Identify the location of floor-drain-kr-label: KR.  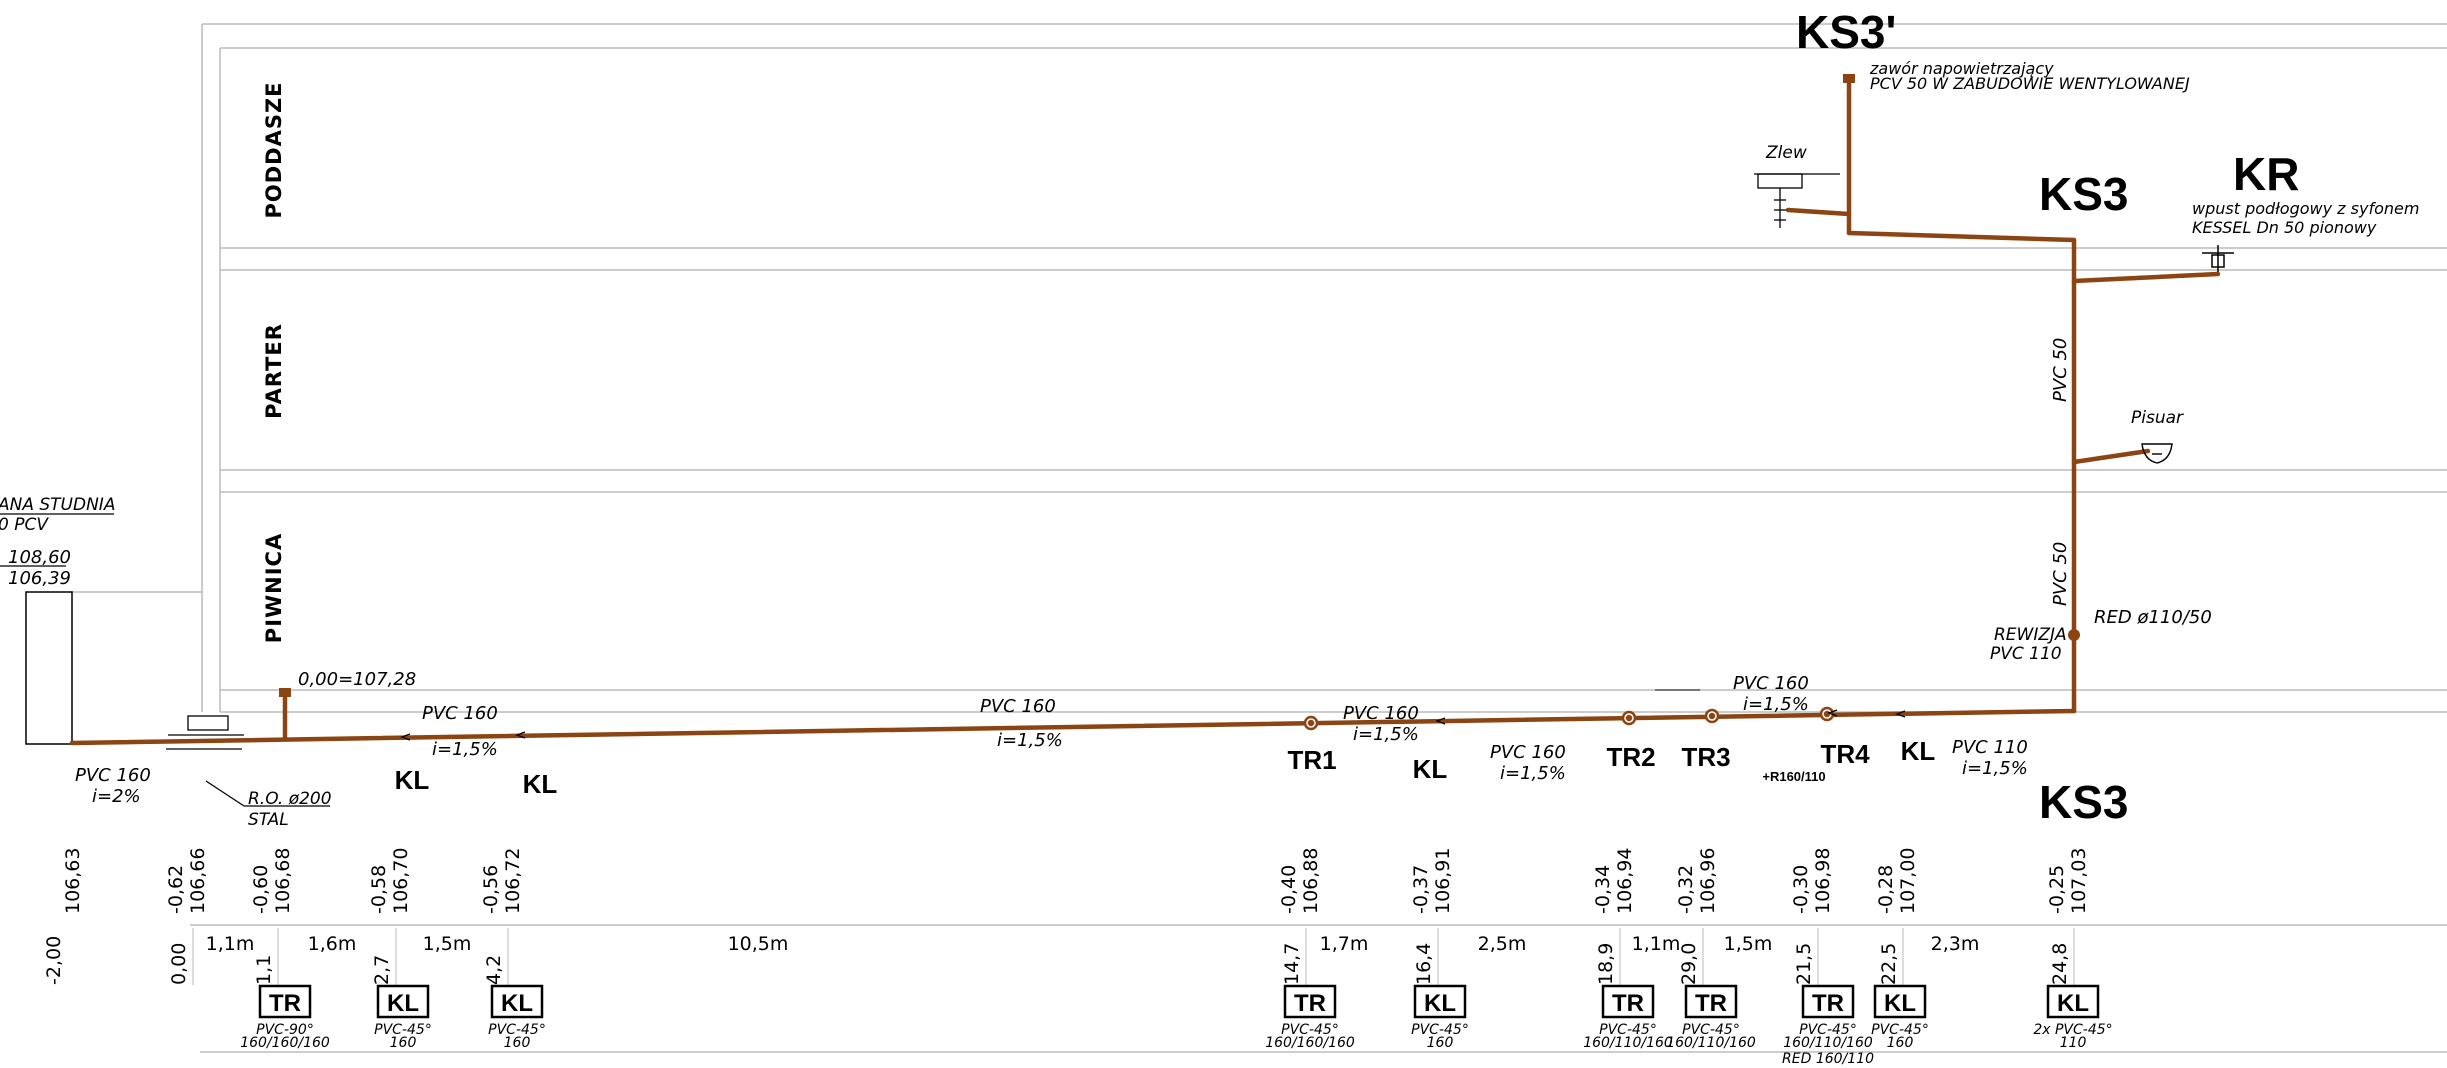
(2266, 174).